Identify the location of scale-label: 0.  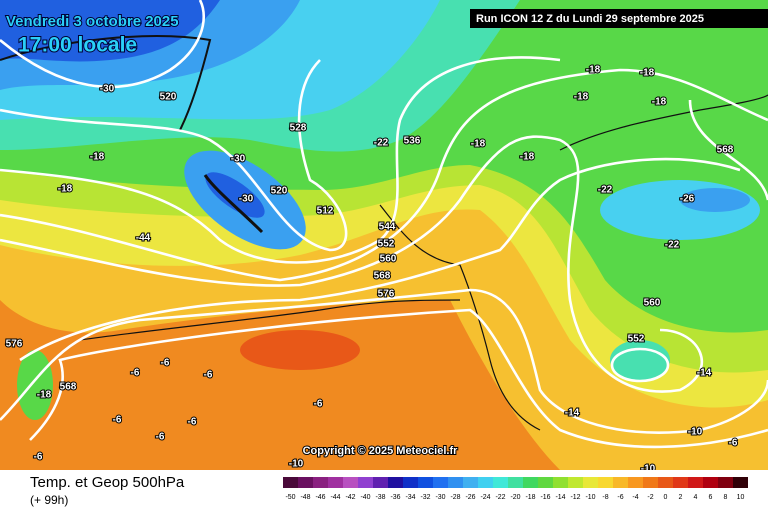
(666, 497).